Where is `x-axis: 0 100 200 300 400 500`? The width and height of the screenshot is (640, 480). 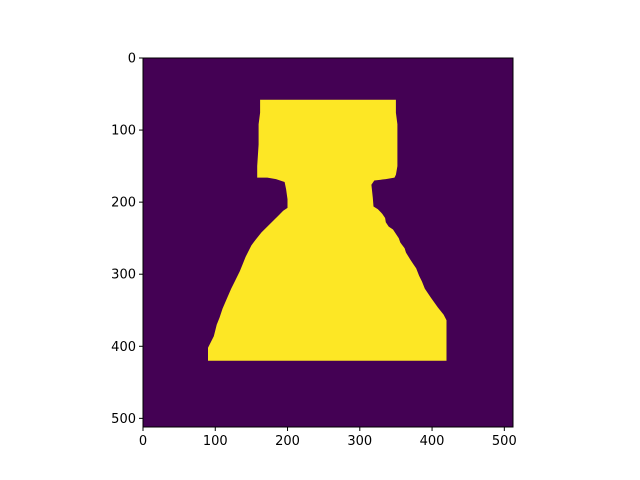
x-axis: 0 100 200 300 400 500 is located at coordinates (328, 438).